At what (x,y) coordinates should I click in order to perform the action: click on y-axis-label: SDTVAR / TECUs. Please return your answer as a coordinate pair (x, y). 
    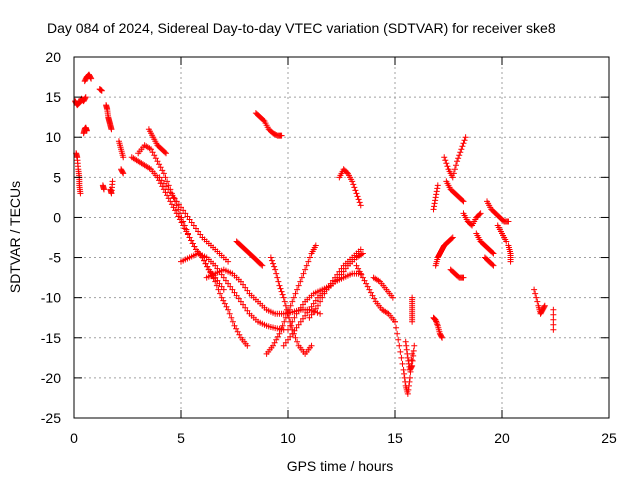
    Looking at the image, I should click on (15, 237).